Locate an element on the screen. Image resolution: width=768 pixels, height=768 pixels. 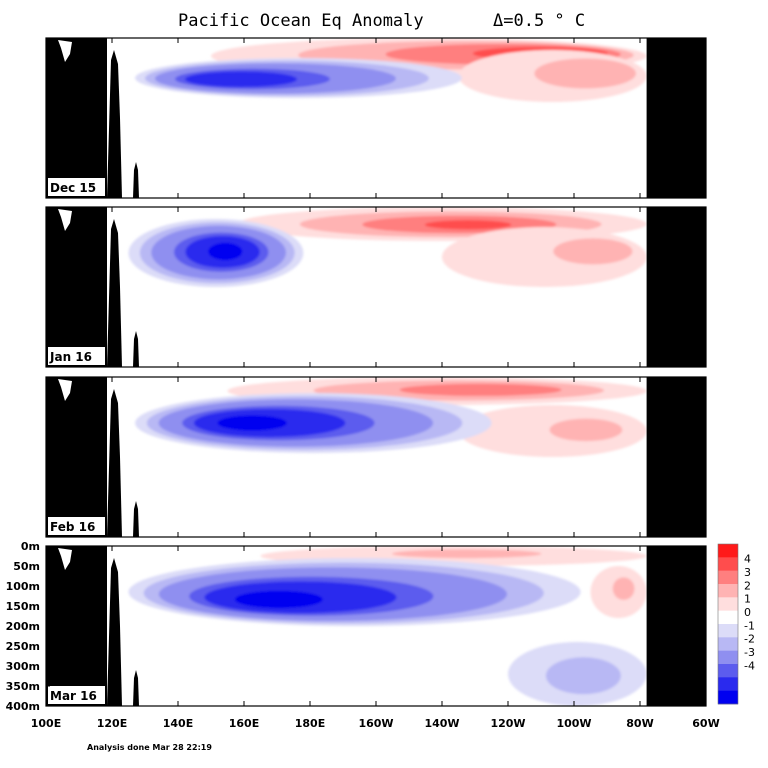
colorbar-label: -4 is located at coordinates (749, 665).